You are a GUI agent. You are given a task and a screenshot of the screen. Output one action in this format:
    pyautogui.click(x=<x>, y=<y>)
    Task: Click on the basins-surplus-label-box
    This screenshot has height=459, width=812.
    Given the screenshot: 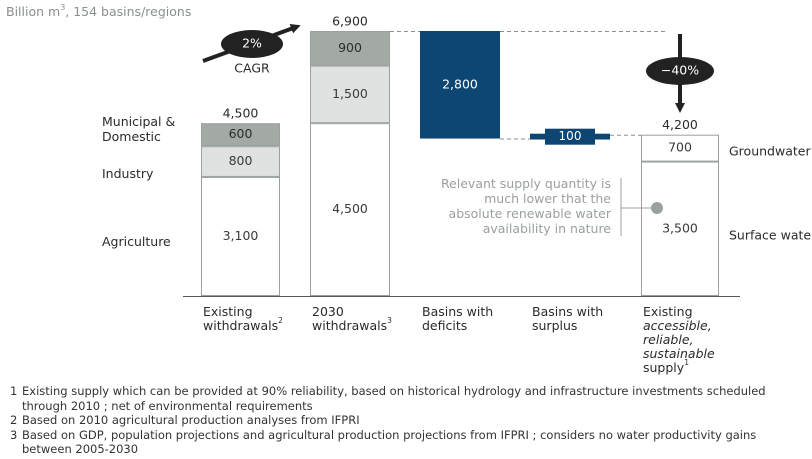 What is the action you would take?
    pyautogui.click(x=570, y=136)
    